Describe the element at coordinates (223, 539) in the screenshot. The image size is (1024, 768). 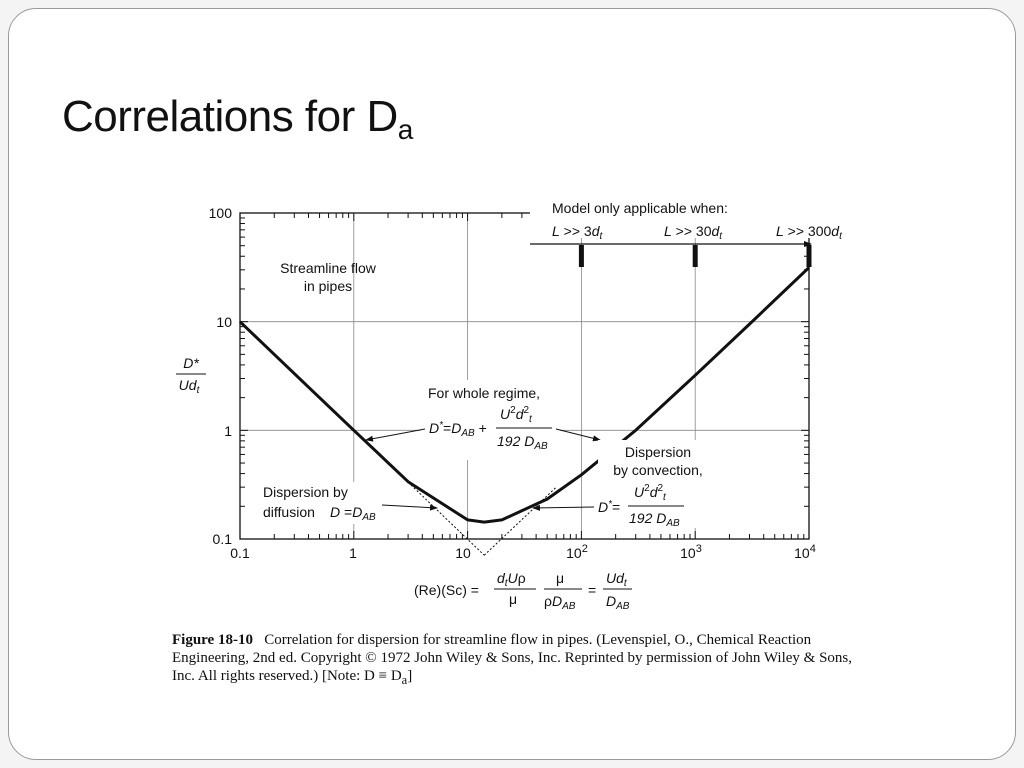
I see `y-tick-label-0.1: 0.1` at that location.